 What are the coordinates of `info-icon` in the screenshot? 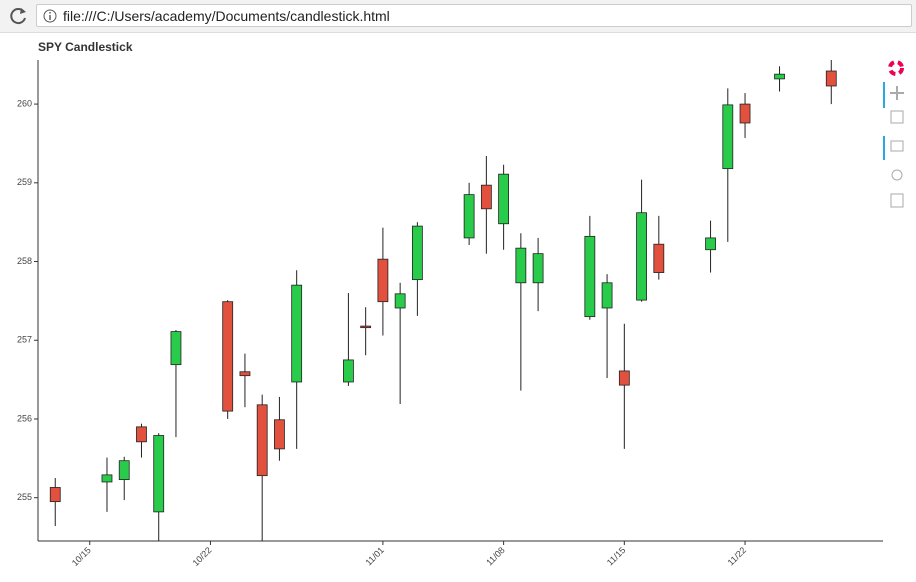 It's located at (50, 16).